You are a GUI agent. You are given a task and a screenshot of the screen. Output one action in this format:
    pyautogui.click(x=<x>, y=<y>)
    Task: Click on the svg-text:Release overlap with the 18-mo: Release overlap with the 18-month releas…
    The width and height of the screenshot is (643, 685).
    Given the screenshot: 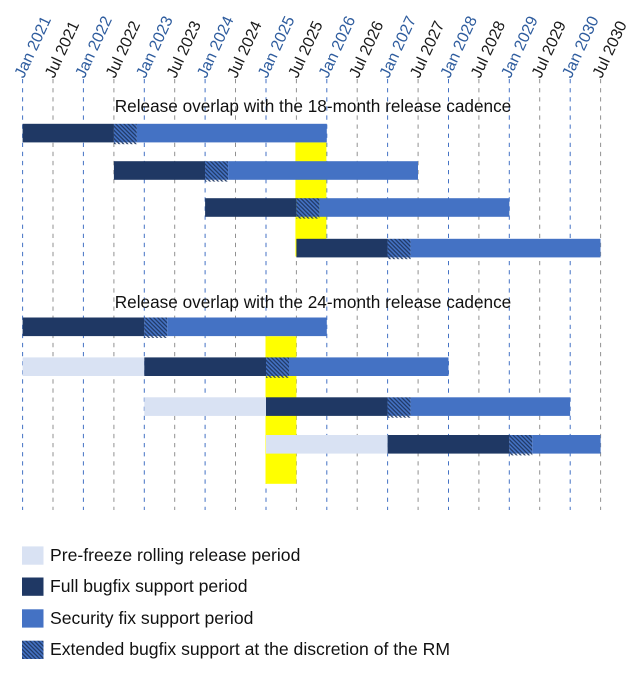 What is the action you would take?
    pyautogui.click(x=313, y=106)
    